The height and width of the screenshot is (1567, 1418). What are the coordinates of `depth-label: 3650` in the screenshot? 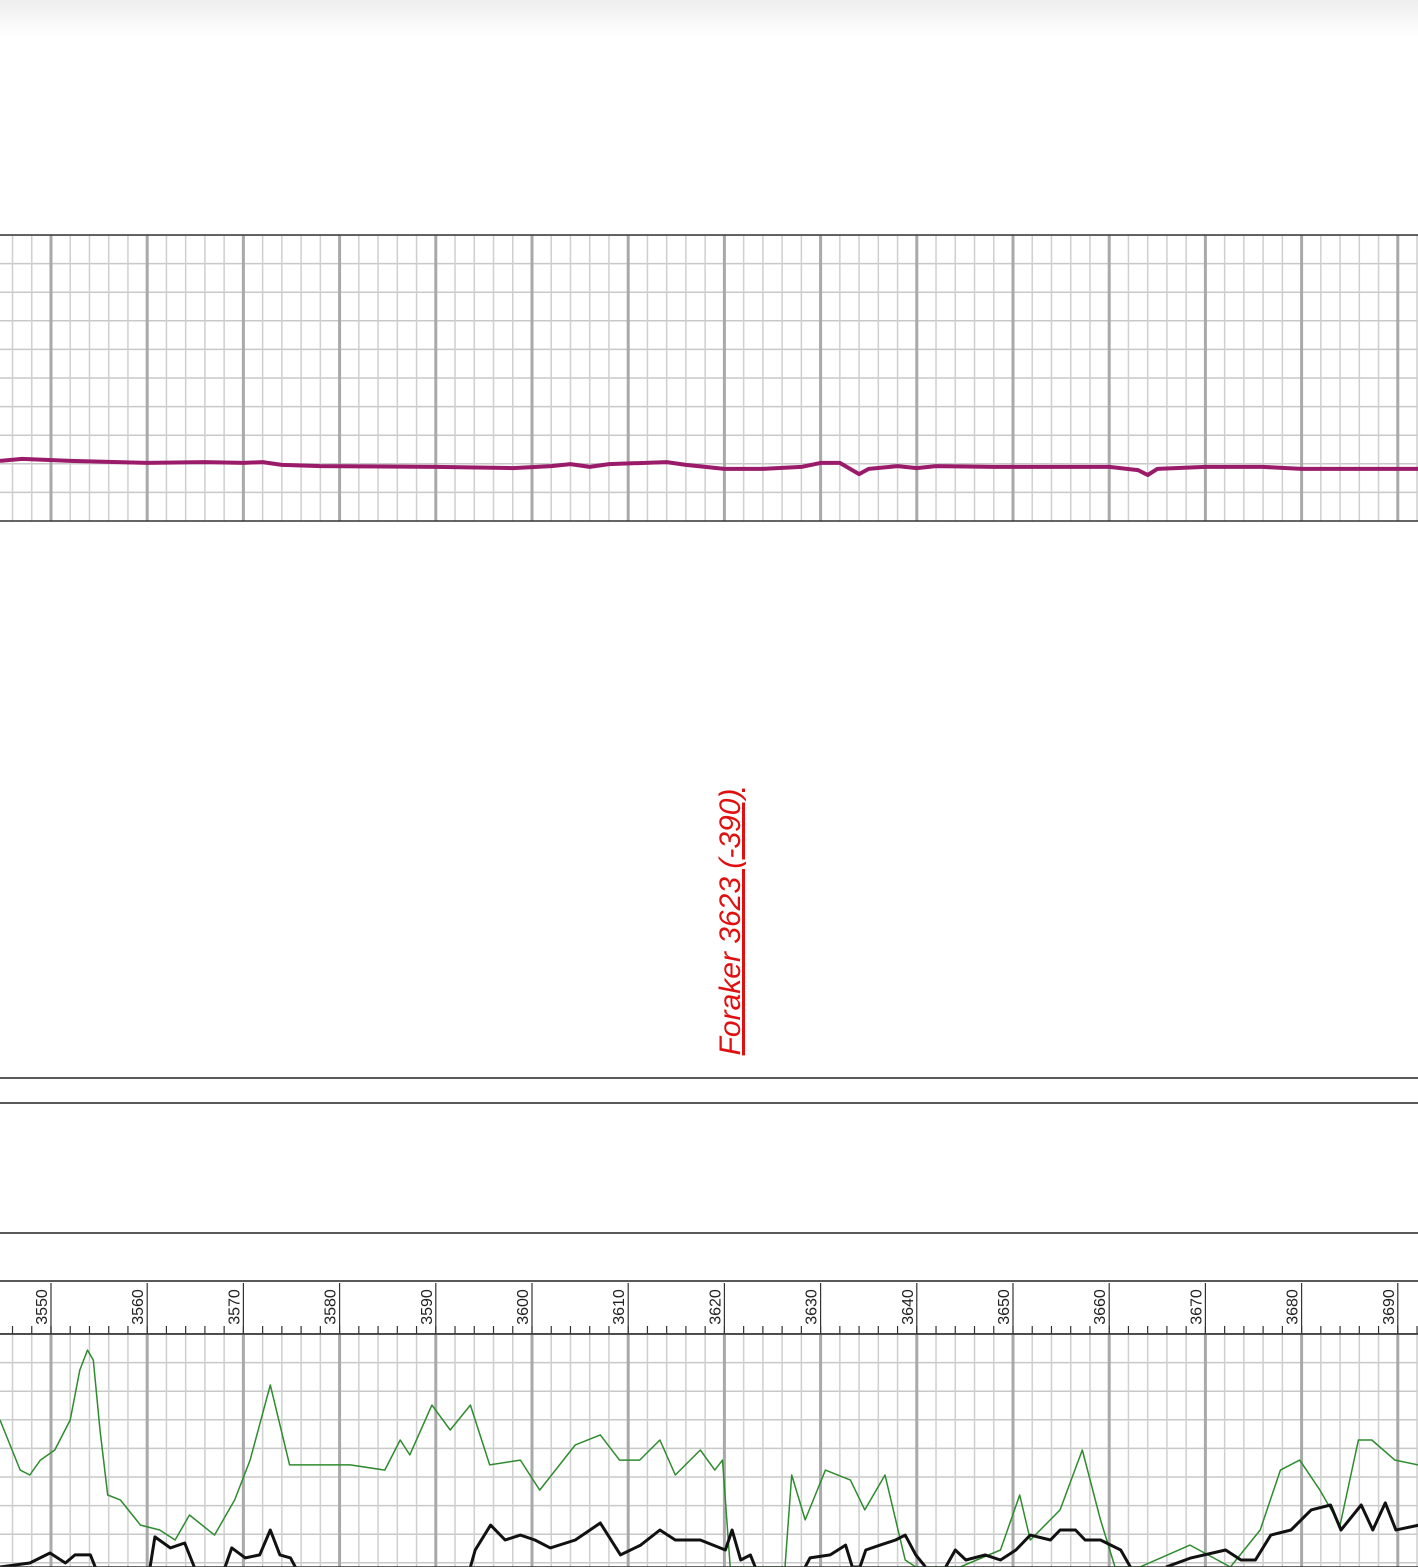 It's located at (1004, 1307).